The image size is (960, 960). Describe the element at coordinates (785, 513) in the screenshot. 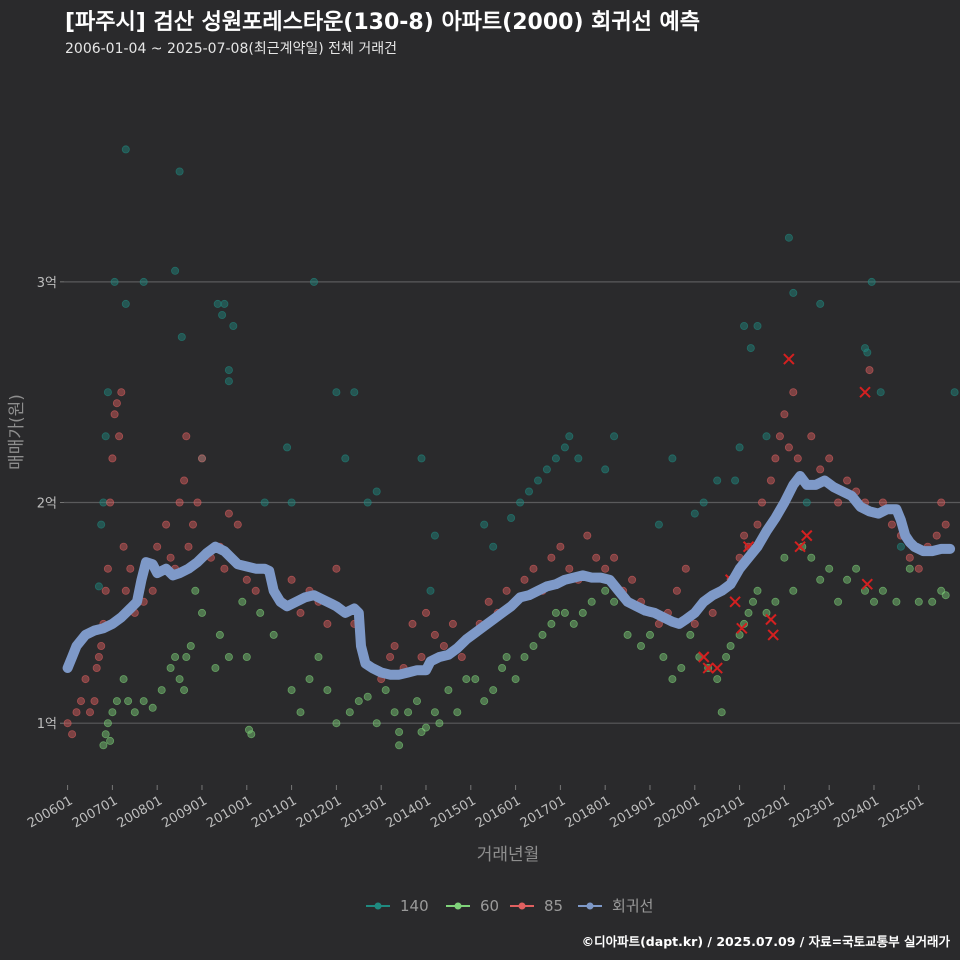

I see `cancelled-deals-layer` at that location.